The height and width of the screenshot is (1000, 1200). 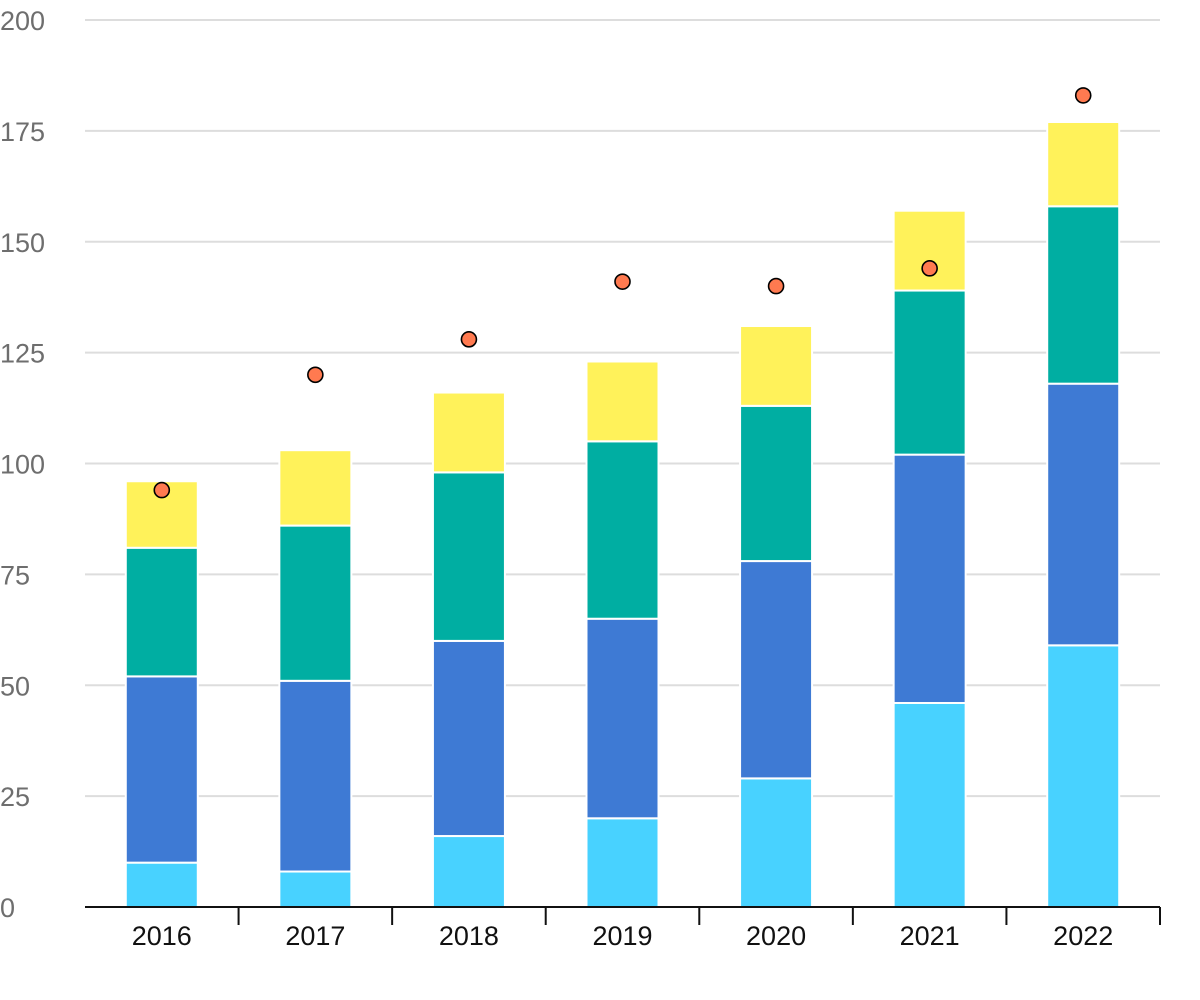 What do you see at coordinates (162, 936) in the screenshot?
I see `x-tick-label: 2016` at bounding box center [162, 936].